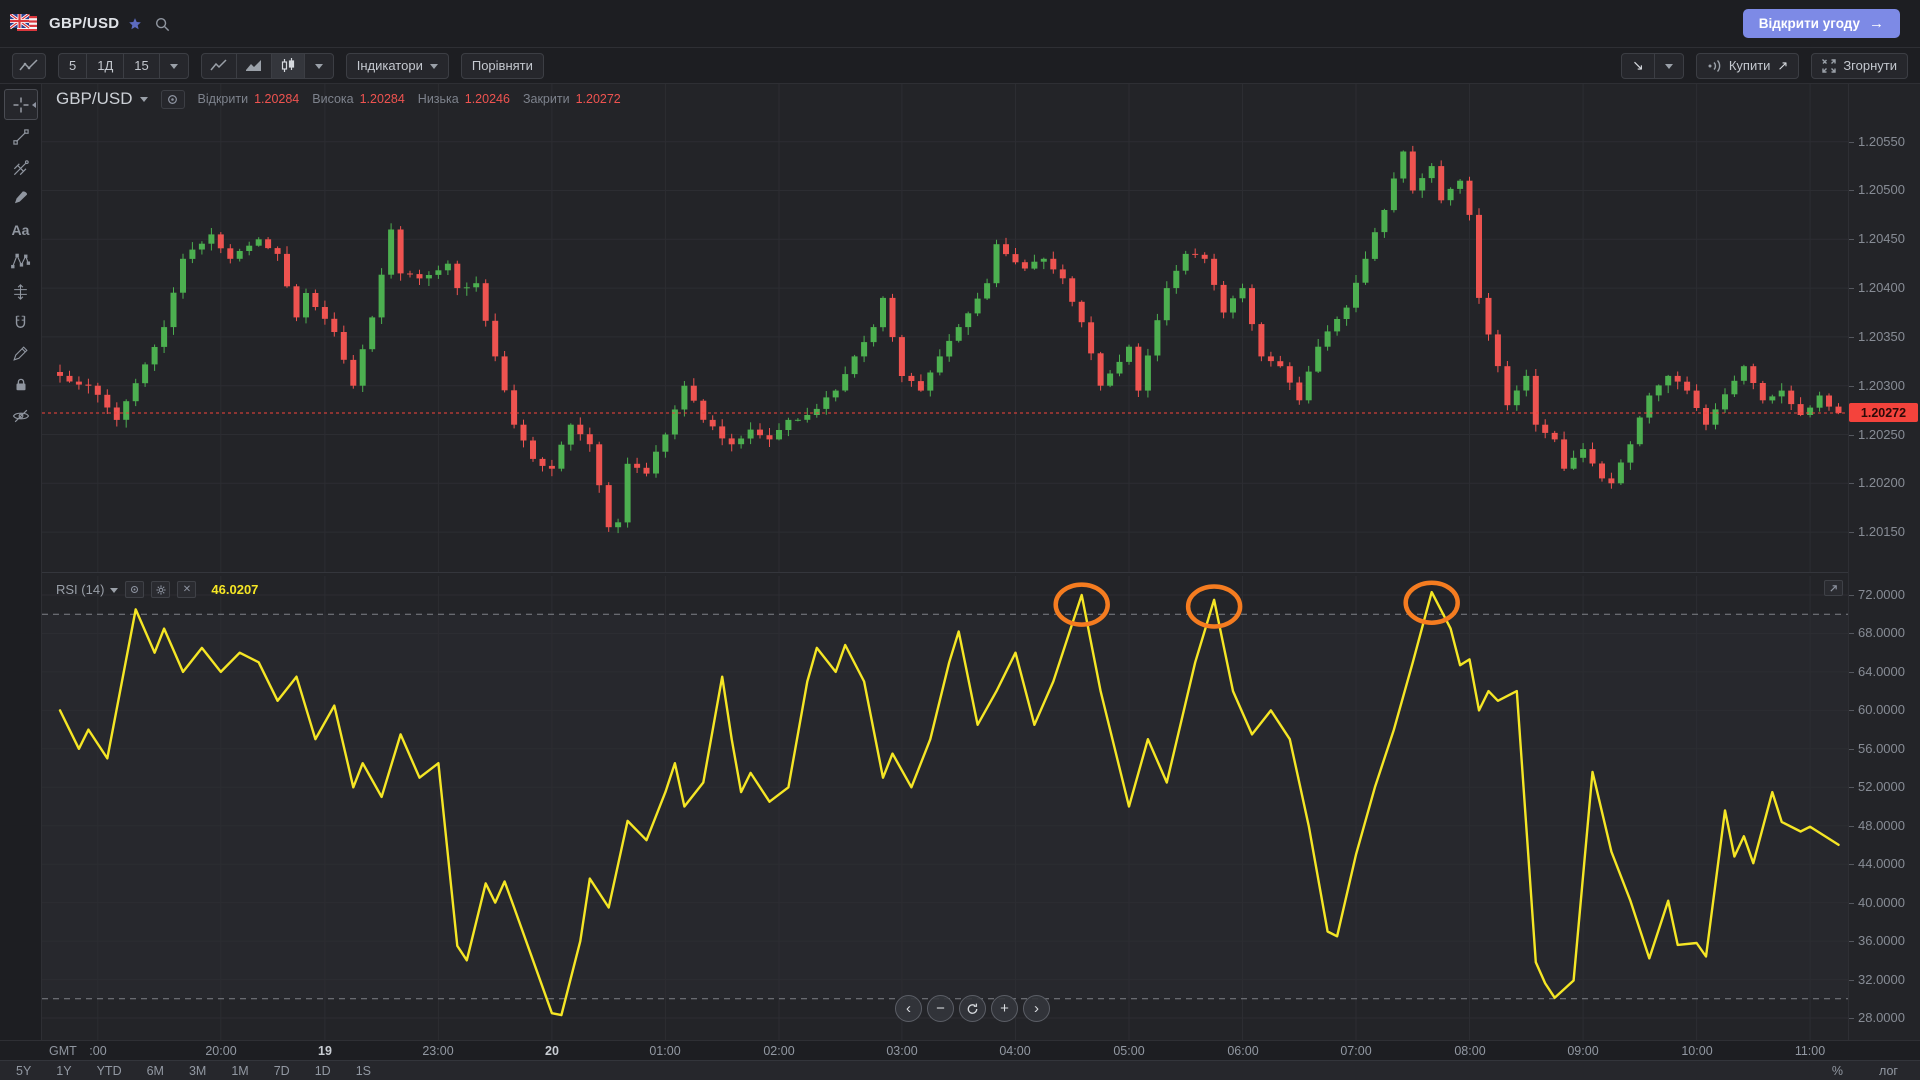 The image size is (1920, 1080). Describe the element at coordinates (20, 229) in the screenshot. I see `text-tool: Aa` at that location.